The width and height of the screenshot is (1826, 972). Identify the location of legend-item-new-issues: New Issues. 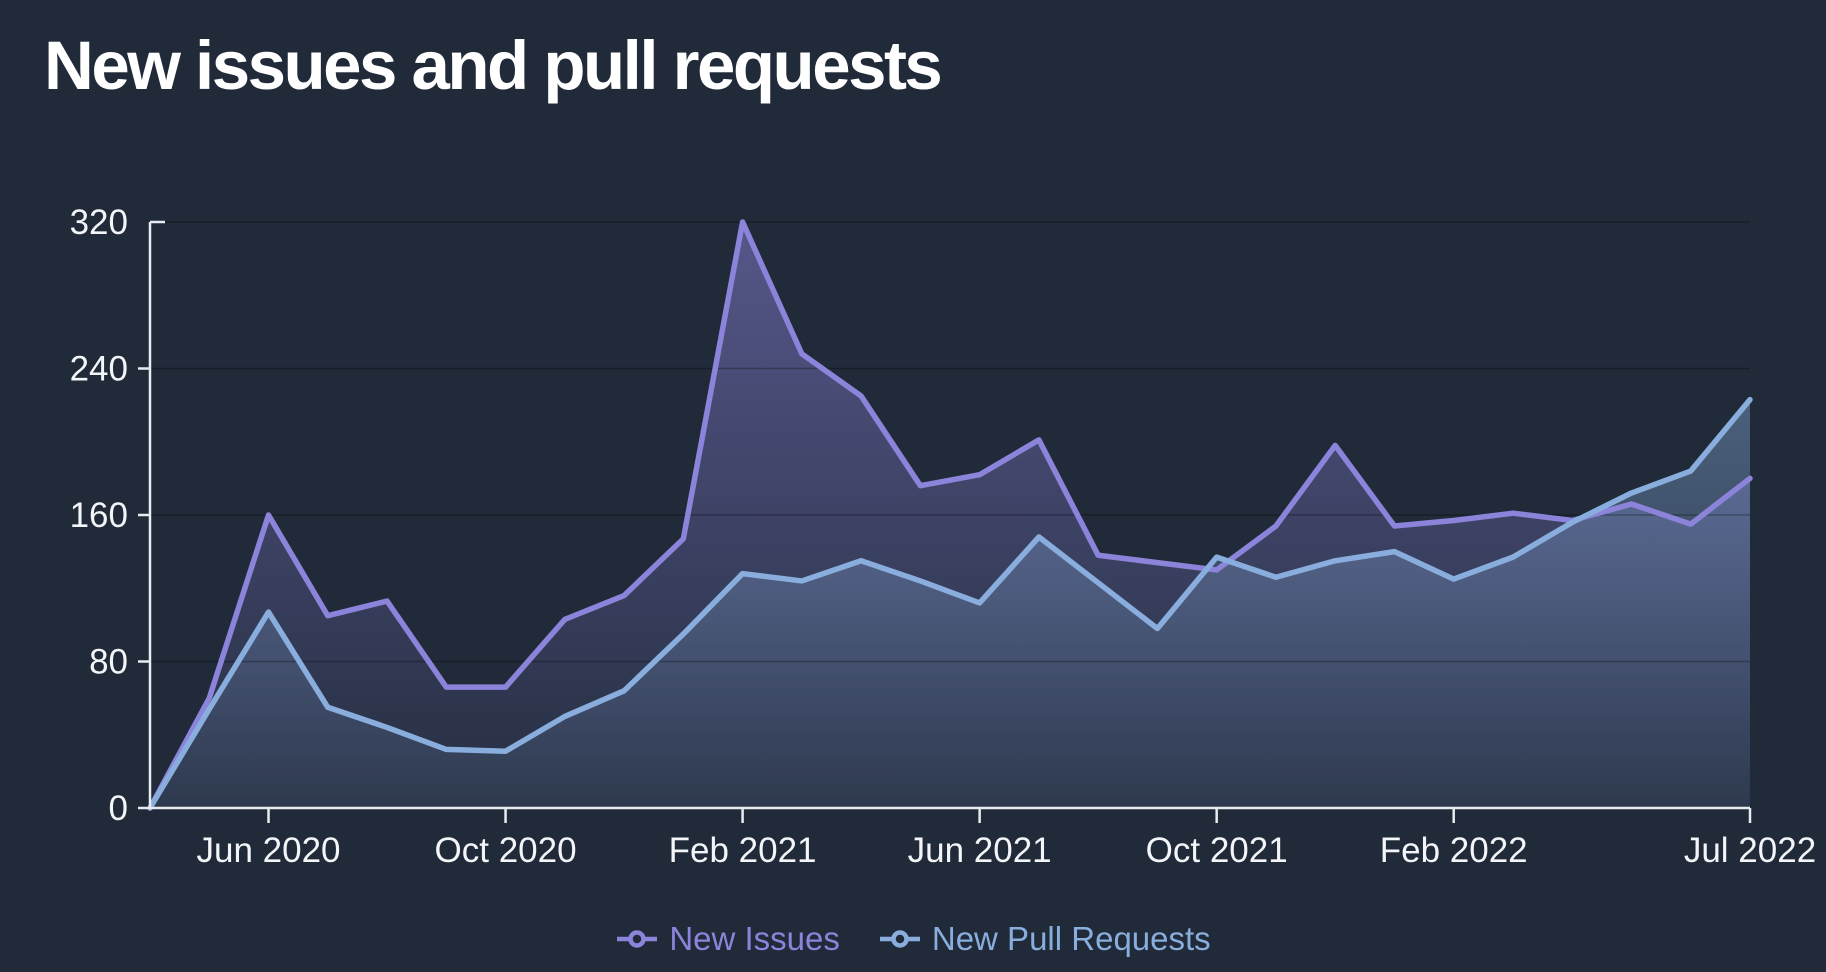
(727, 939).